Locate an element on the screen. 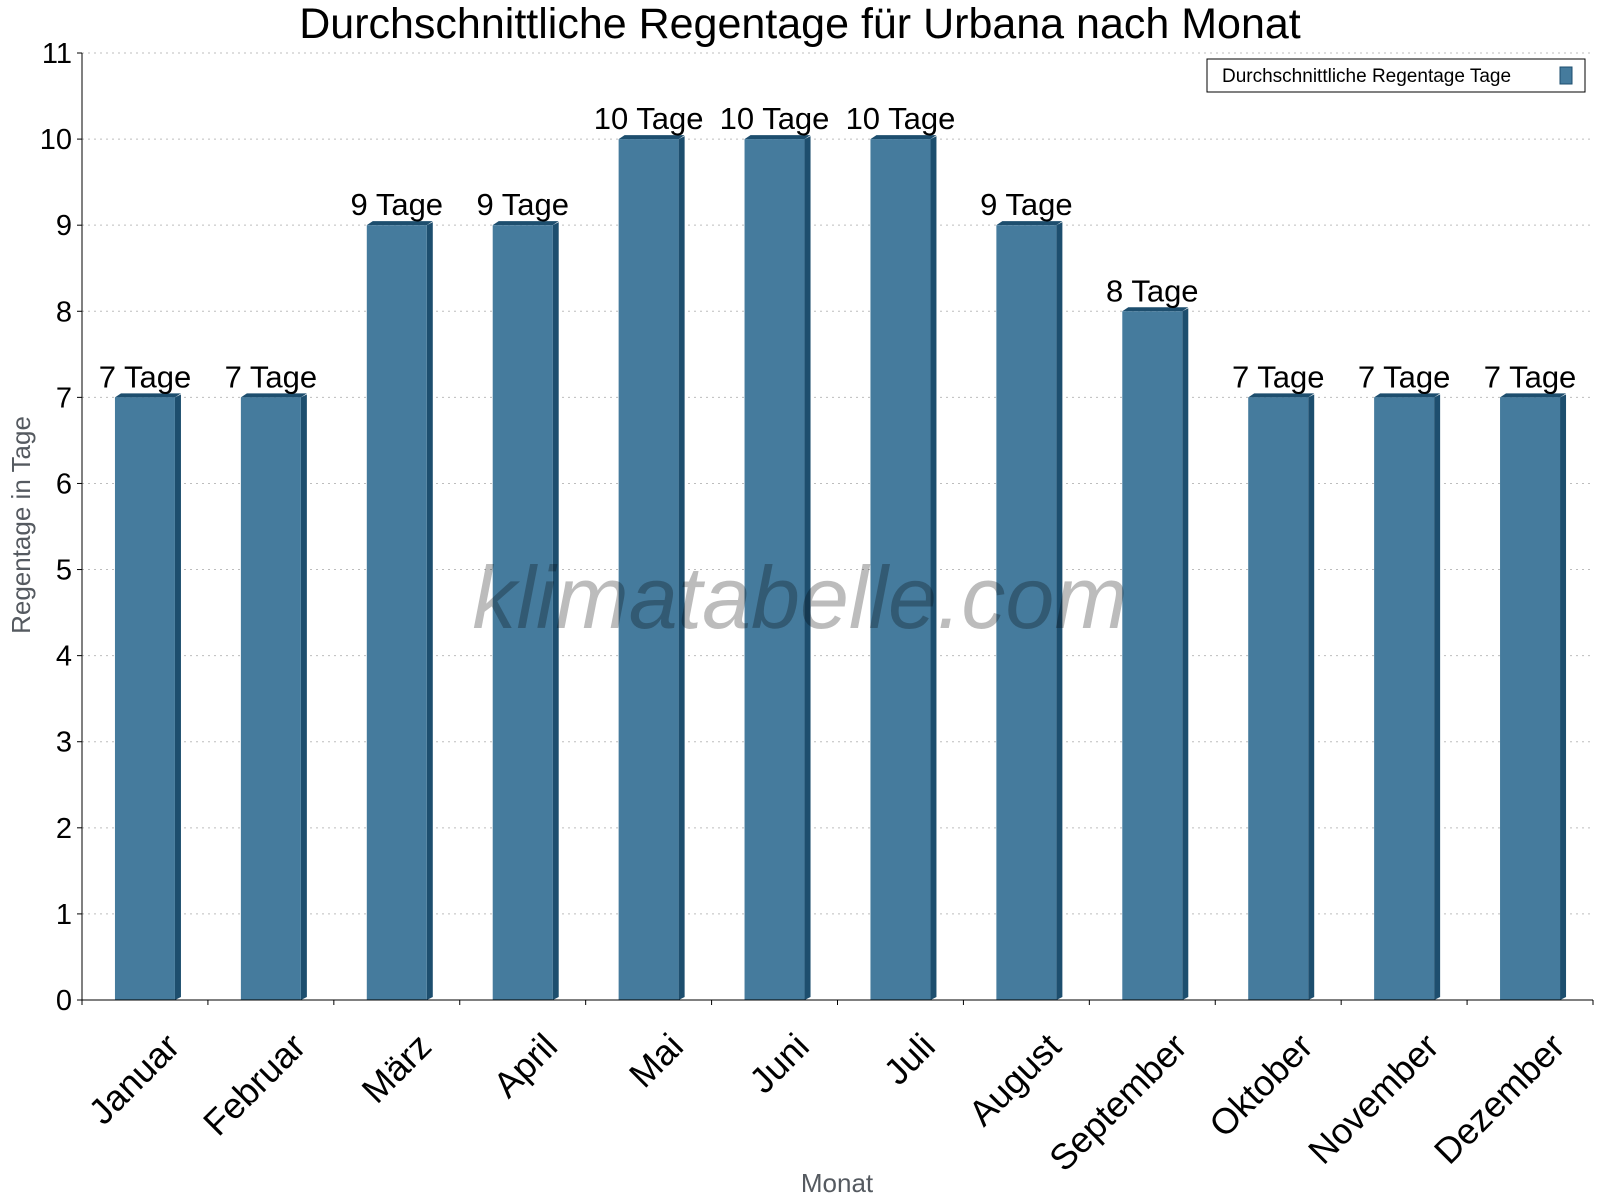 Image resolution: width=1600 pixels, height=1200 pixels. y-tick-label: 9 is located at coordinates (64, 226).